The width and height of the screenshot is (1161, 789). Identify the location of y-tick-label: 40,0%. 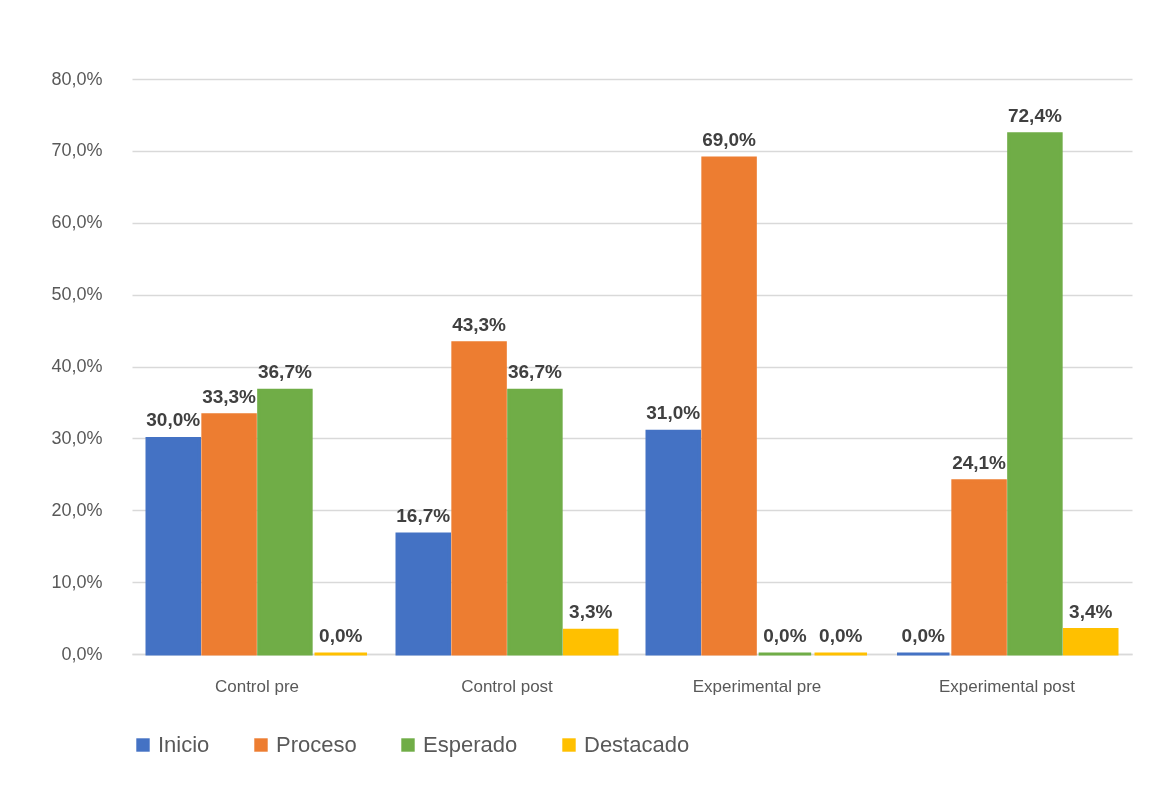
(77, 366).